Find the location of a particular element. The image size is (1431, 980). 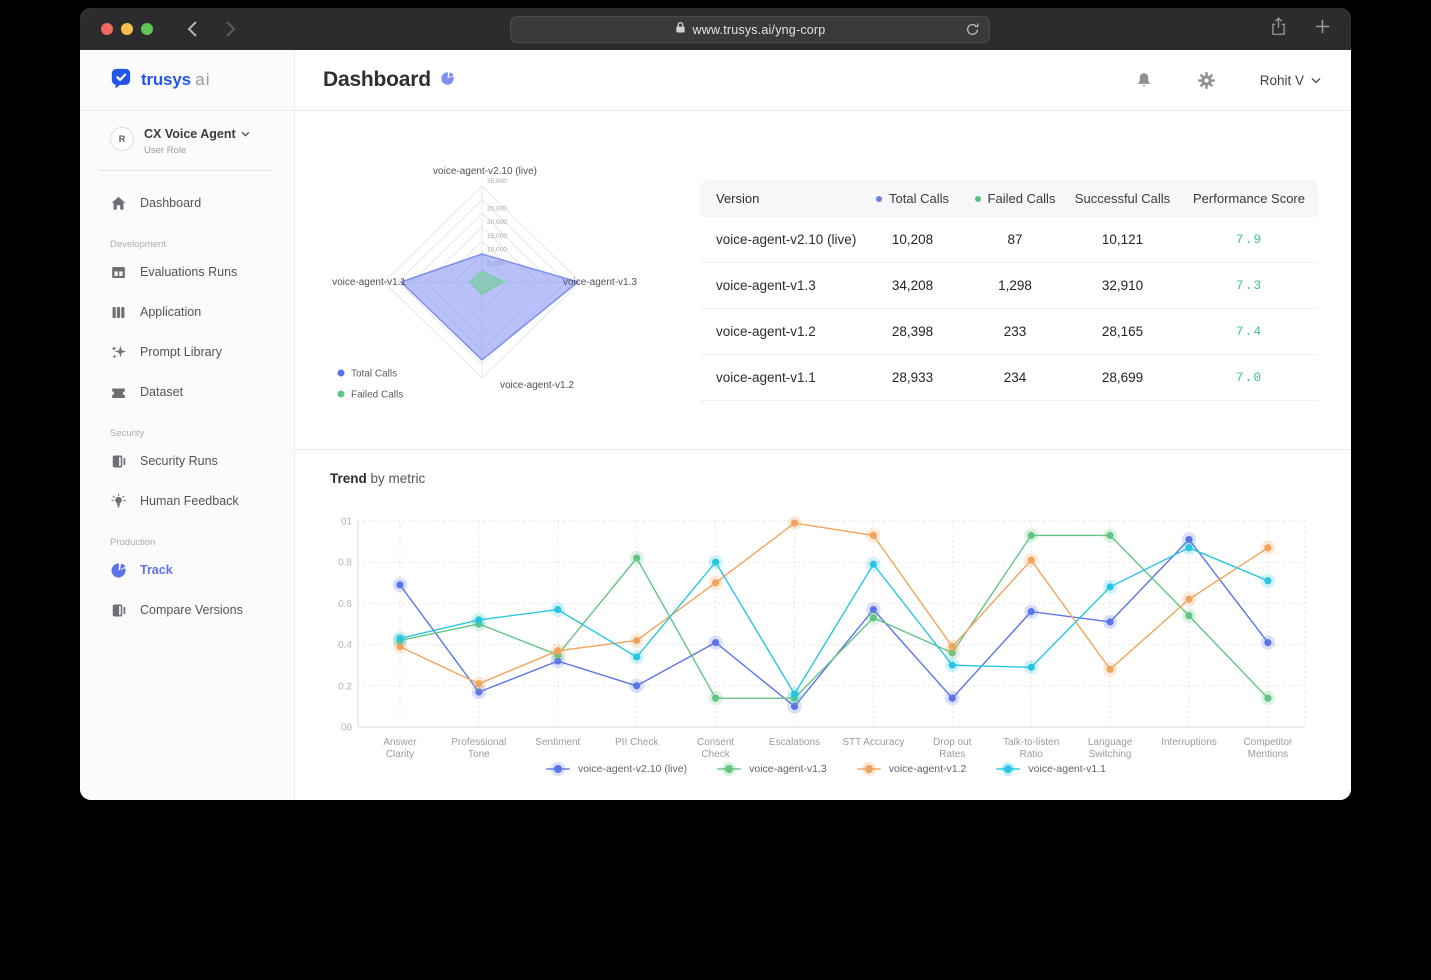

user-menu: Rohit V is located at coordinates (1290, 80).